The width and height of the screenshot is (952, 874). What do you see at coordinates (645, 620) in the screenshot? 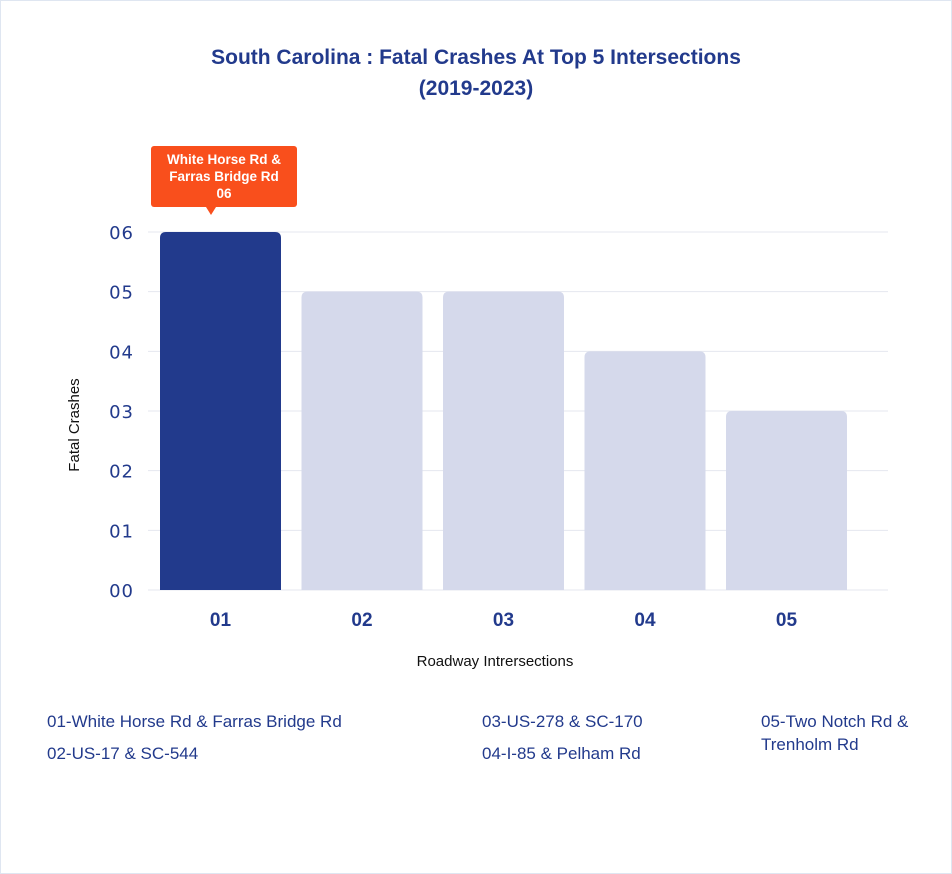
I see `x-tick-label-04: 04` at bounding box center [645, 620].